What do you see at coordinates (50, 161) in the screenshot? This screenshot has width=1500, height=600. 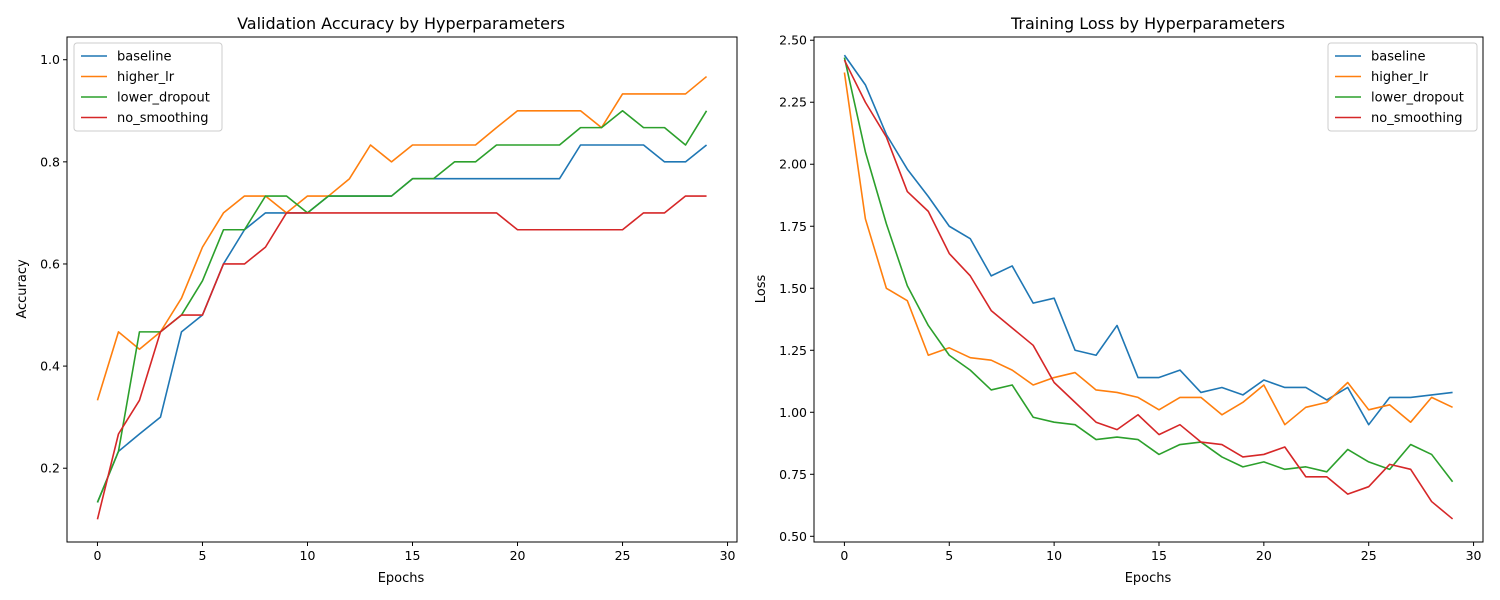 I see `y-tick-label: 0.8` at bounding box center [50, 161].